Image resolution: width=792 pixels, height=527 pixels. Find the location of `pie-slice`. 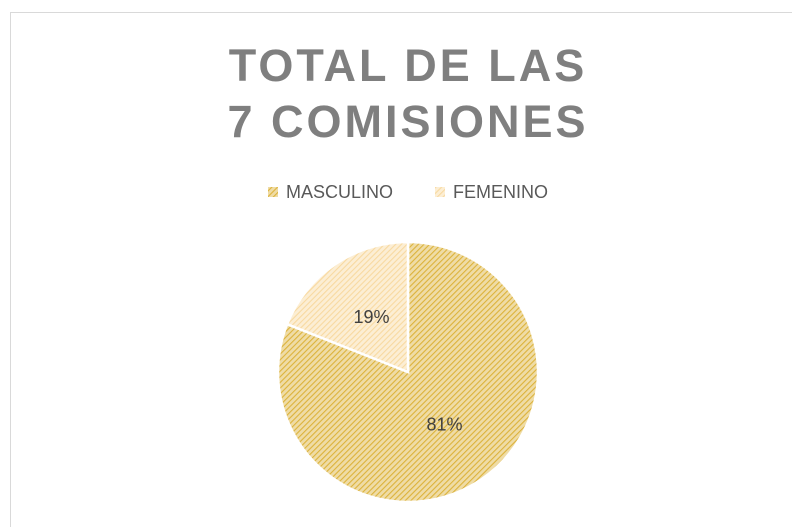

pie-slice is located at coordinates (347, 307).